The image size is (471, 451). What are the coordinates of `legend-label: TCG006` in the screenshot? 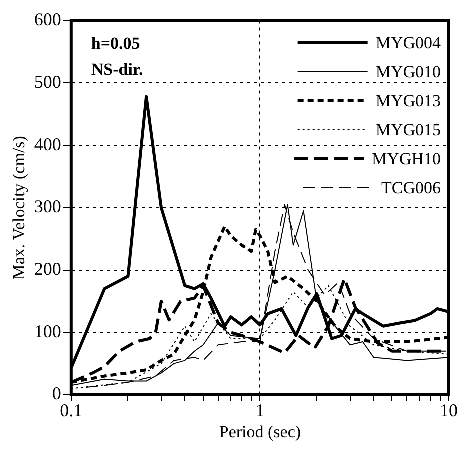 It's located at (411, 188).